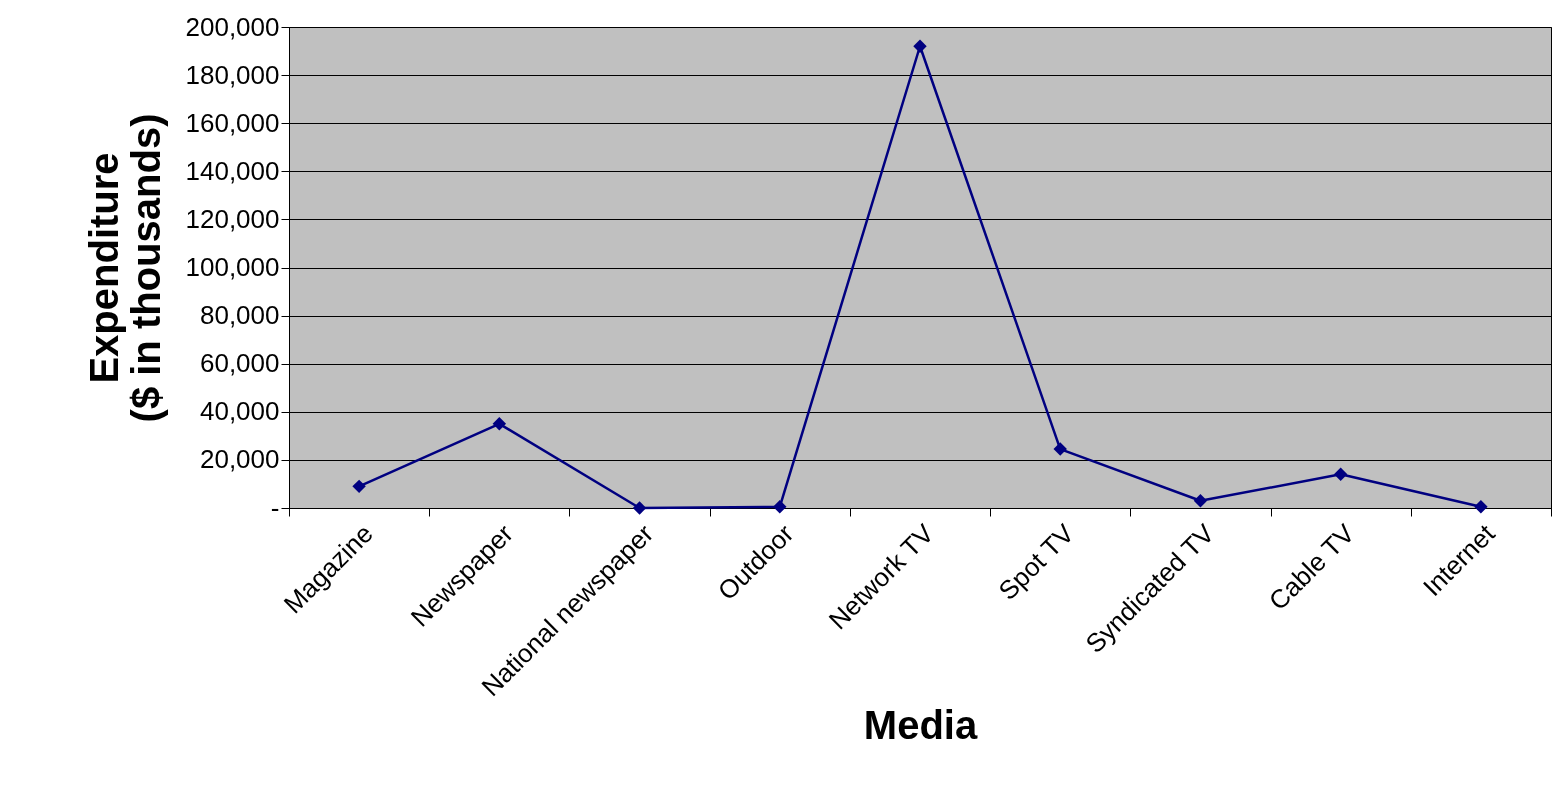  I want to click on y-tick-label: 20,000, so click(239, 459).